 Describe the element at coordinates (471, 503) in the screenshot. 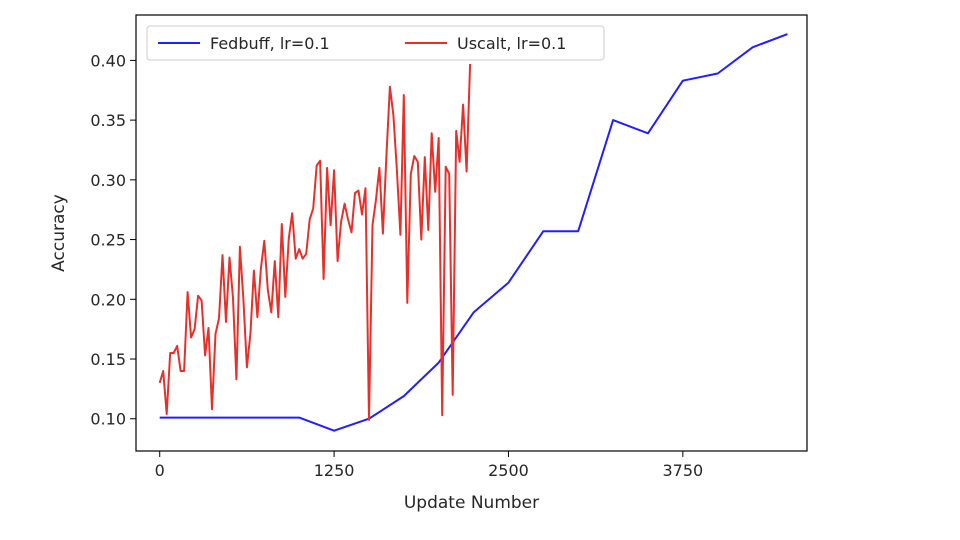

I see `x-axis-label: Update Number` at that location.